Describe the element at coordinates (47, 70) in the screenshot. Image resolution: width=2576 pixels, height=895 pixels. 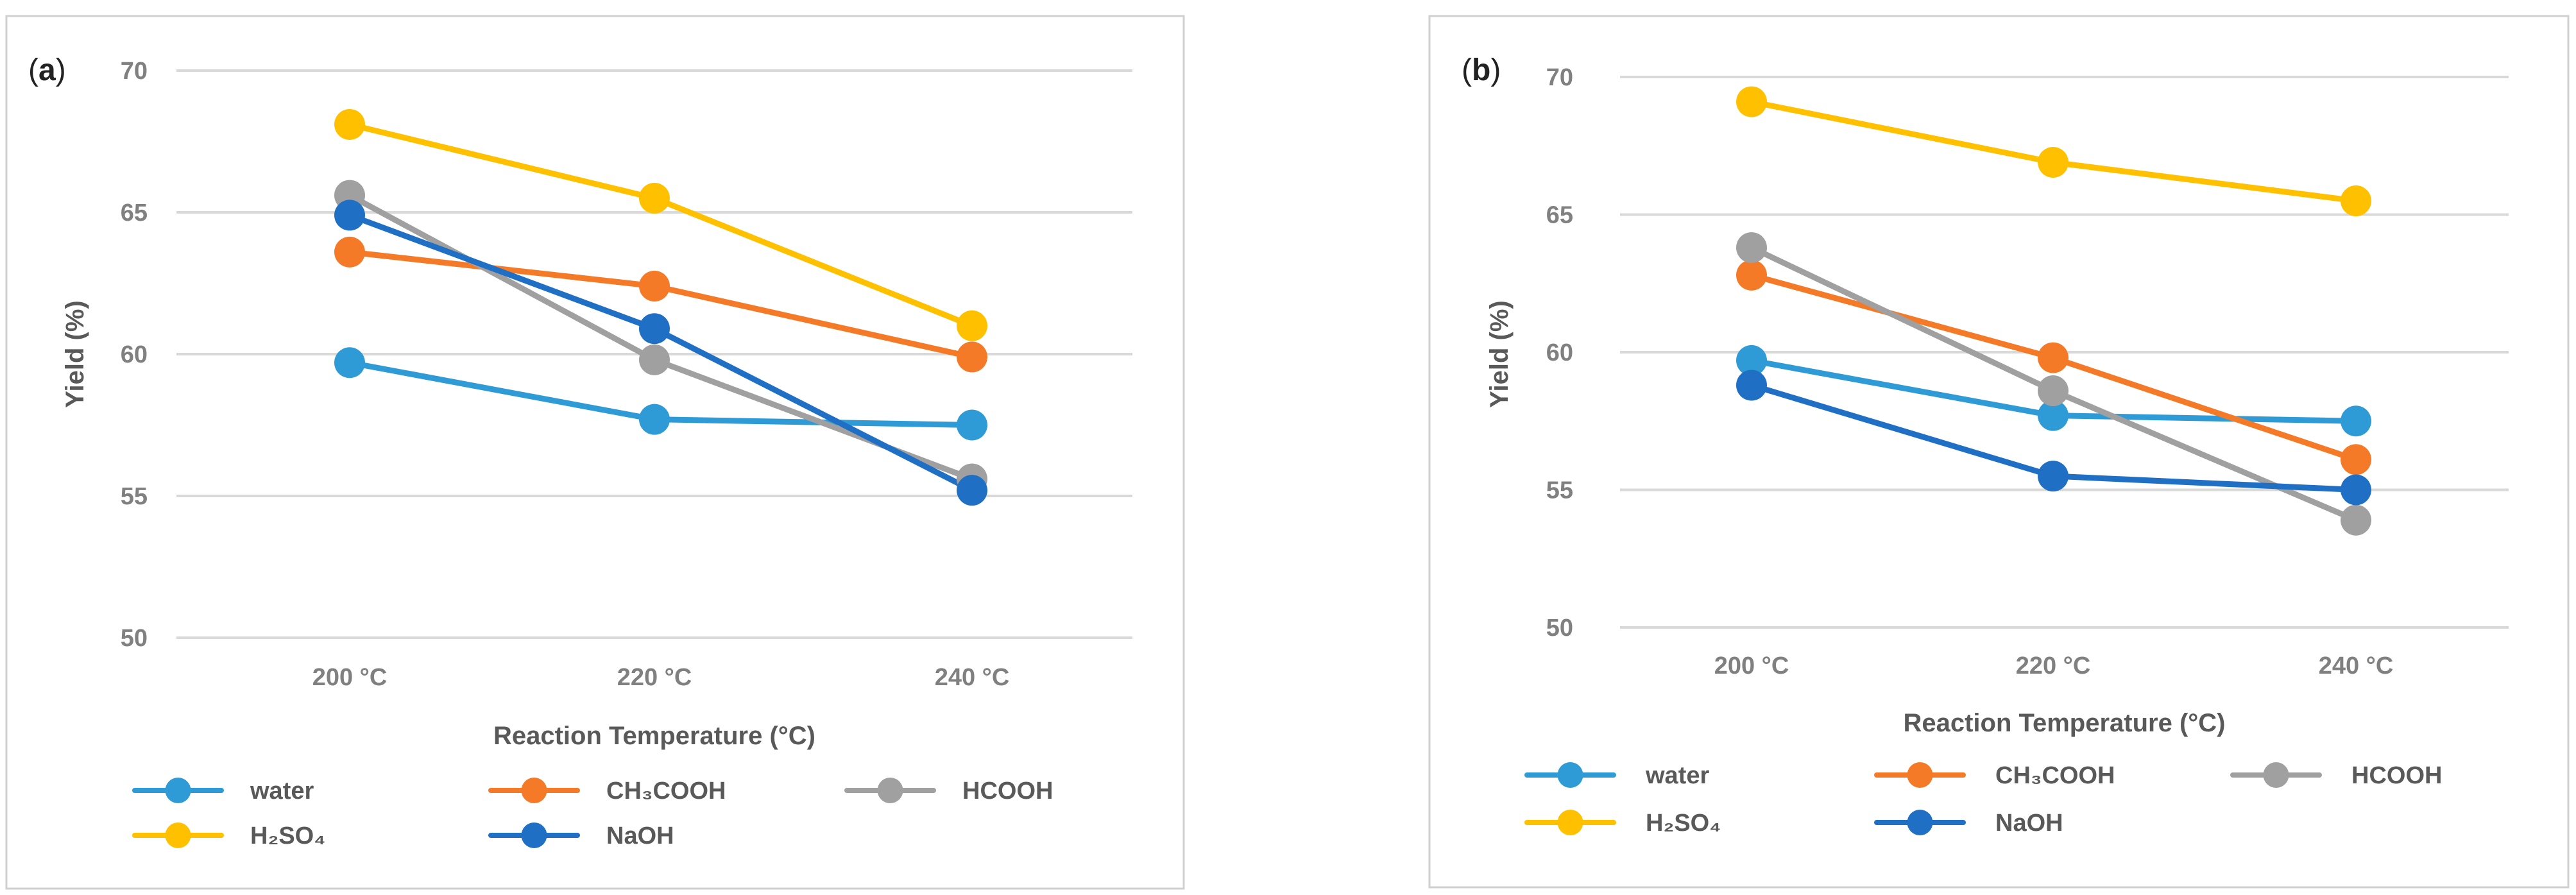
I see `panel-label: (a)` at that location.